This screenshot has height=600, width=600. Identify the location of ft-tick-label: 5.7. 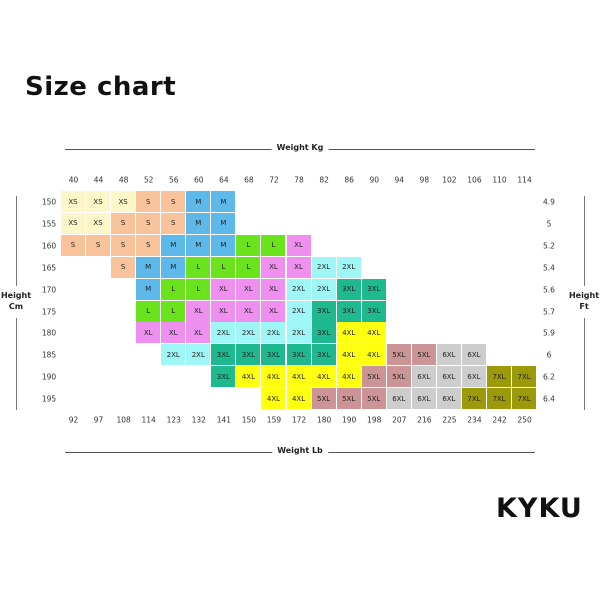
(549, 311).